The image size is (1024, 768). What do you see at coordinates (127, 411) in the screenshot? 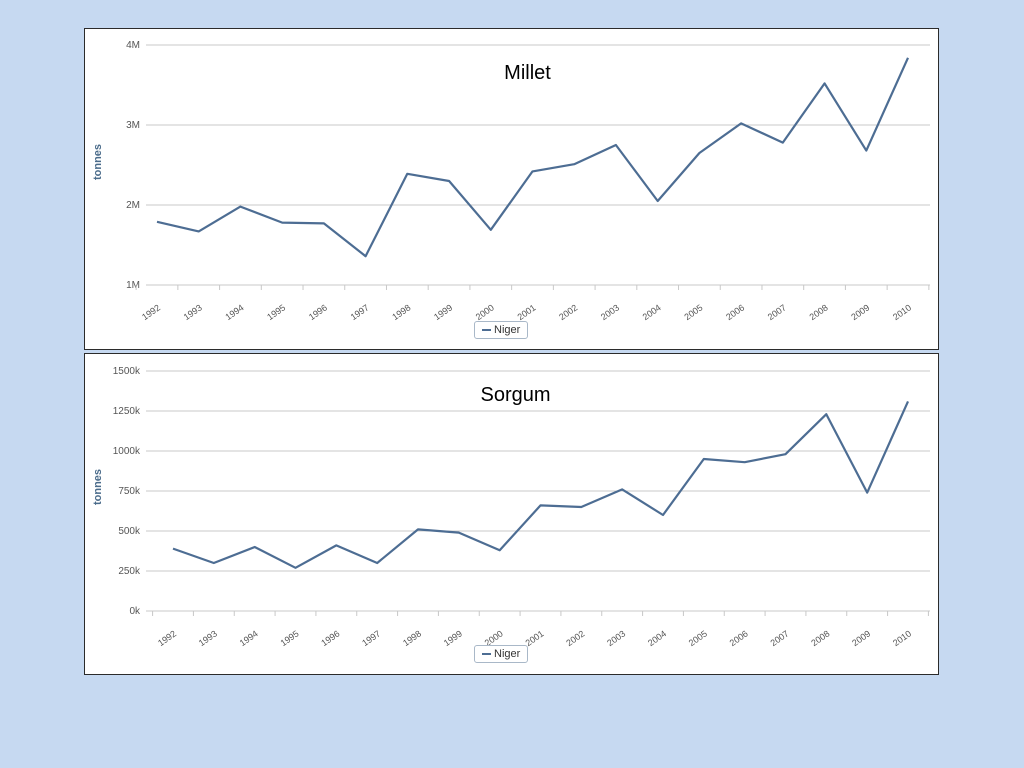
I see `y-tick-label: 1250k` at bounding box center [127, 411].